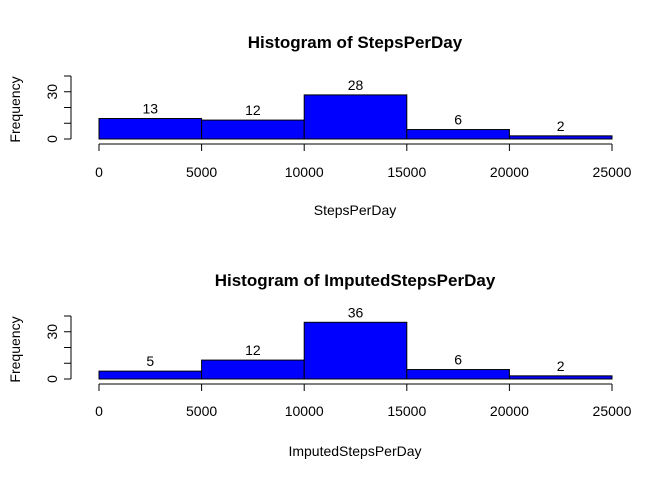  What do you see at coordinates (355, 42) in the screenshot?
I see `chart-title: Histogram of StepsPerDay` at bounding box center [355, 42].